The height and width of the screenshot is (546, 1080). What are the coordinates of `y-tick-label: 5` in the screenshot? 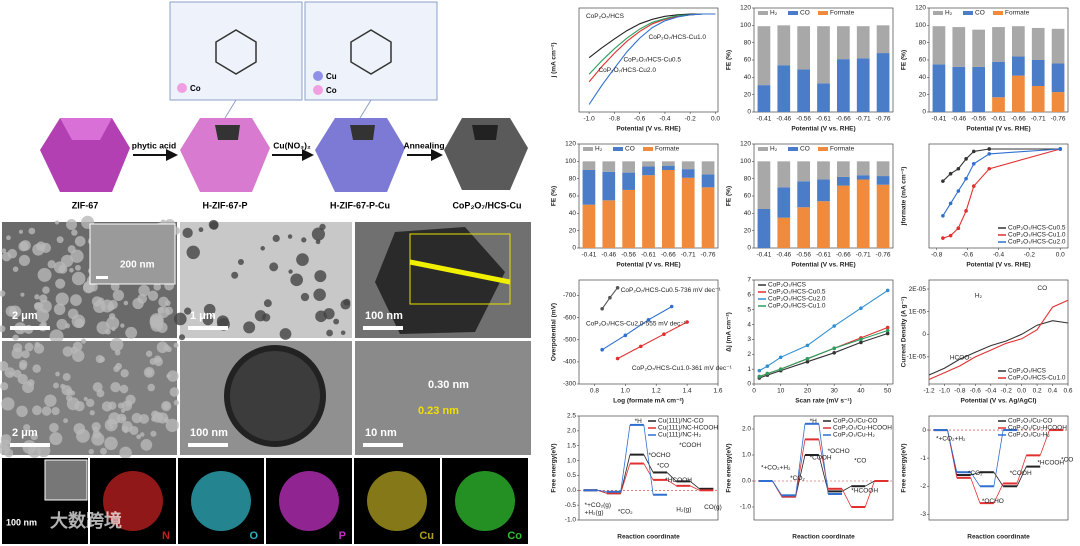 It's located at (749, 309).